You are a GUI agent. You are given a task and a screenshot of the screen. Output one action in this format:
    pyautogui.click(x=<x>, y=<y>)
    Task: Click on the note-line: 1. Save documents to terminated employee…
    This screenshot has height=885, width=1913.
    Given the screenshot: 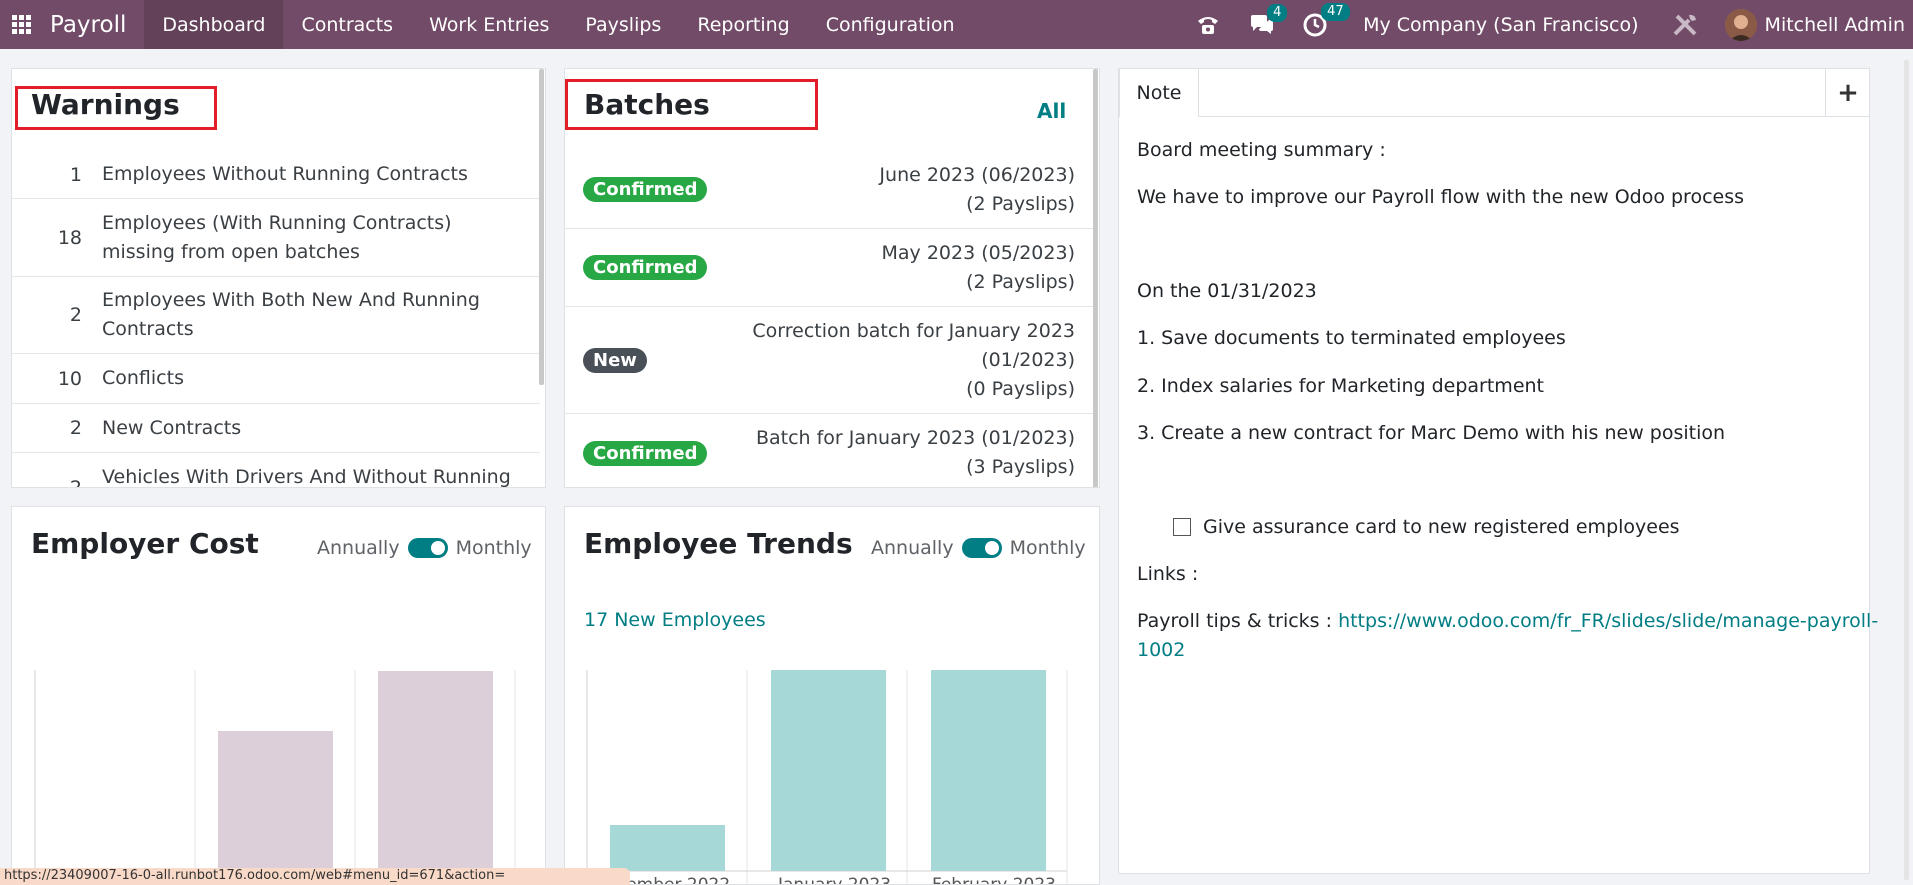 What is the action you would take?
    pyautogui.click(x=1351, y=338)
    